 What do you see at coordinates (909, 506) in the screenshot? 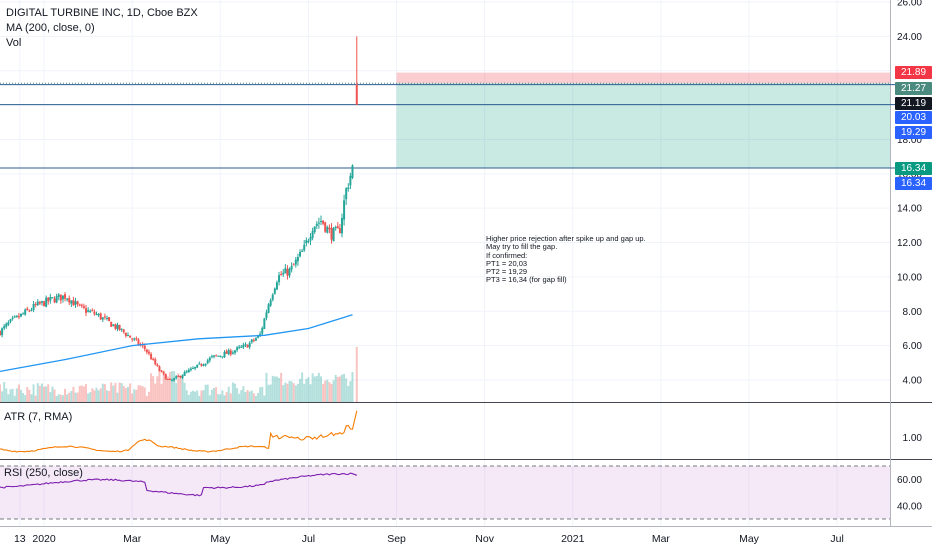
I see `rsi-tick-label: 40.00` at bounding box center [909, 506].